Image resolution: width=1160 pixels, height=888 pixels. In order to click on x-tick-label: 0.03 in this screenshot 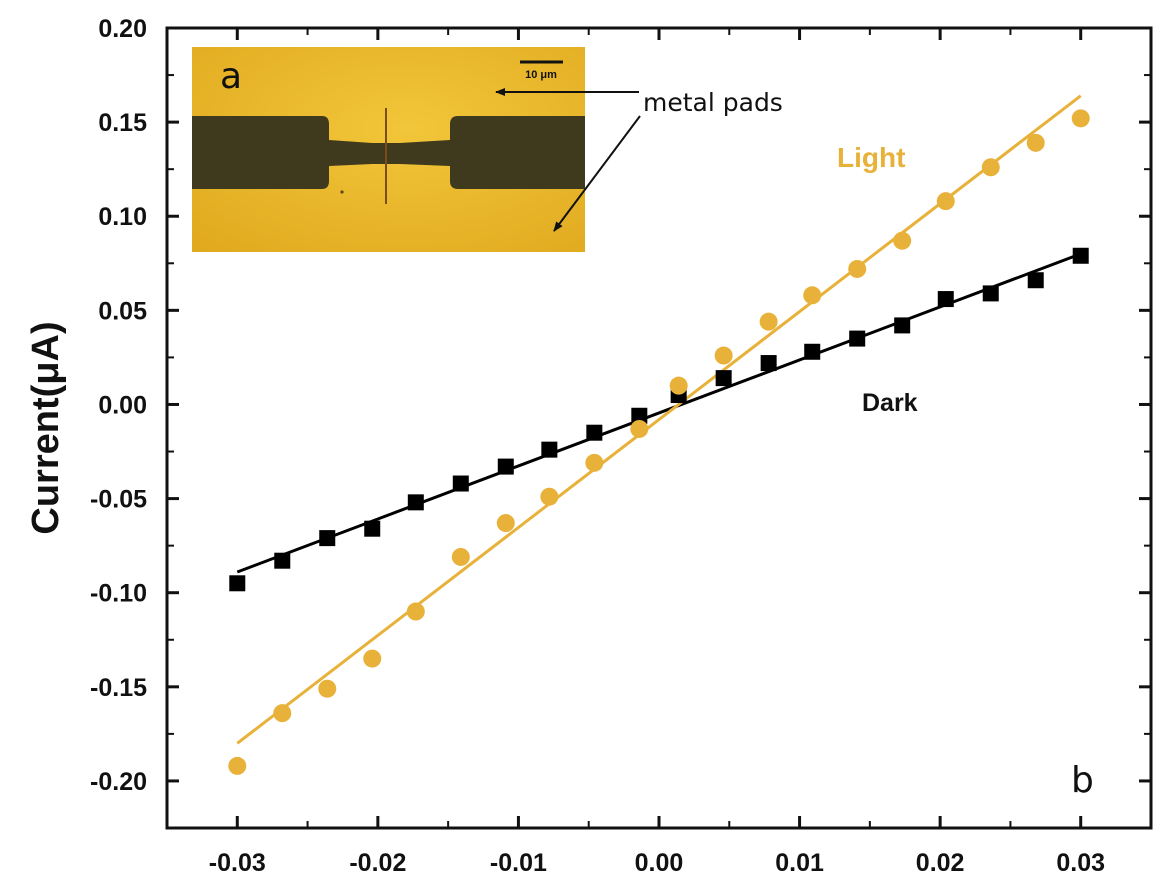, I will do `click(1080, 863)`.